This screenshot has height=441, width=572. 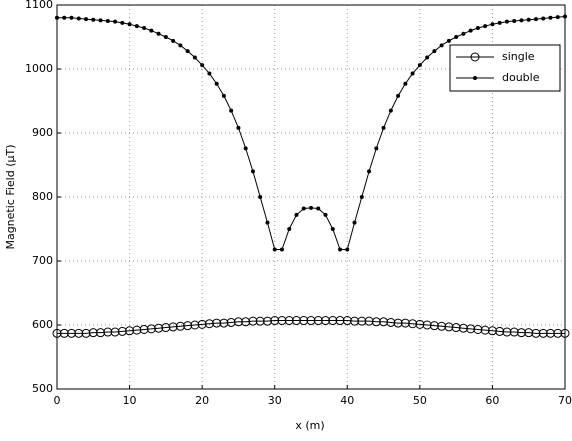 I want to click on x-tick-label: 20, so click(x=202, y=400).